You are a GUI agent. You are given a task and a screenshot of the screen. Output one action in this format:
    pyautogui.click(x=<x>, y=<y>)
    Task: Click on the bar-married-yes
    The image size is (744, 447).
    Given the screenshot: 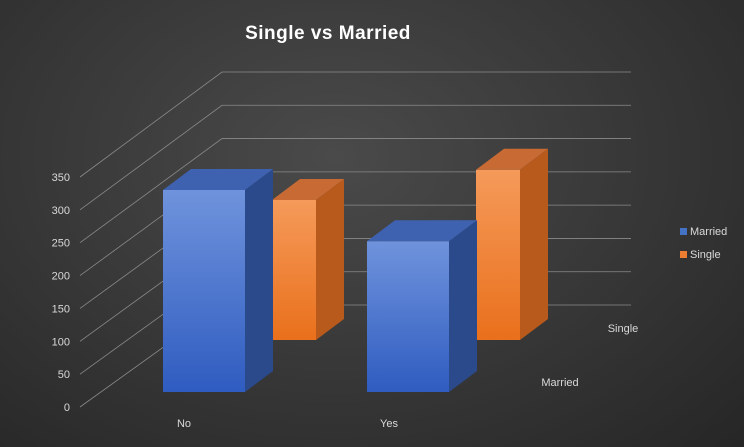 What is the action you would take?
    pyautogui.click(x=422, y=306)
    